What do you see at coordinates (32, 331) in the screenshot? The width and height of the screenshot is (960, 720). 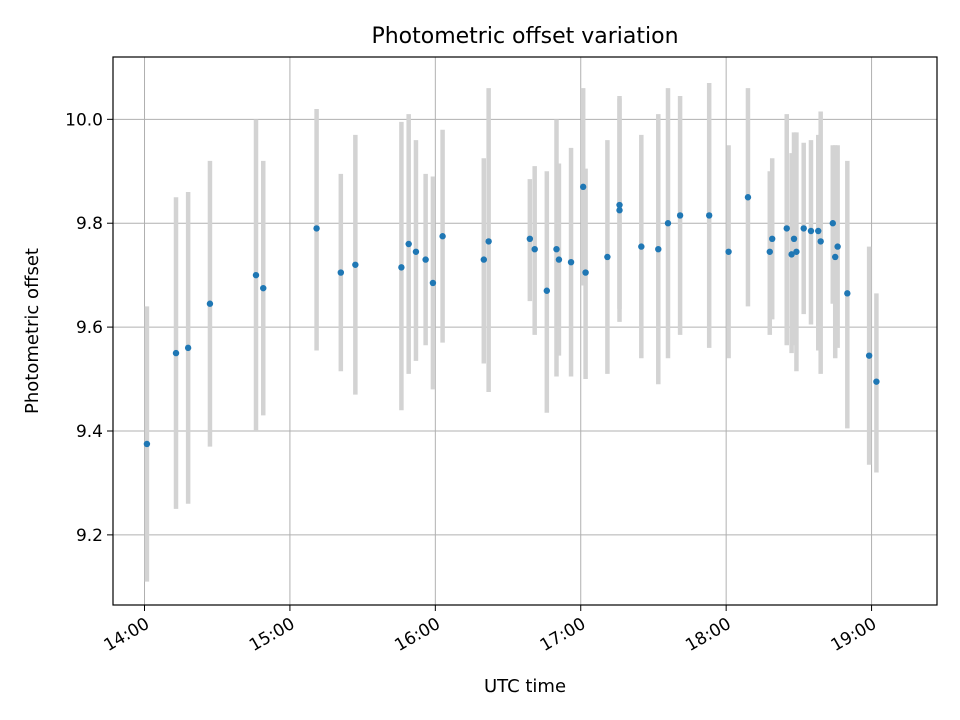 I see `y-axis-label: Photometric offset` at bounding box center [32, 331].